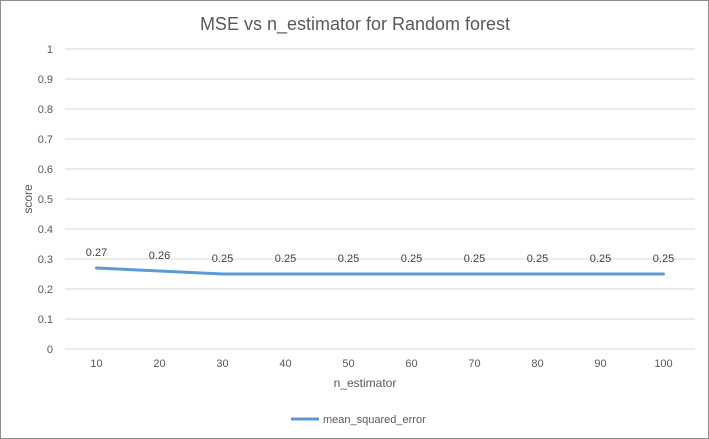 Image resolution: width=709 pixels, height=439 pixels. What do you see at coordinates (222, 364) in the screenshot?
I see `x-tick-label: 30` at bounding box center [222, 364].